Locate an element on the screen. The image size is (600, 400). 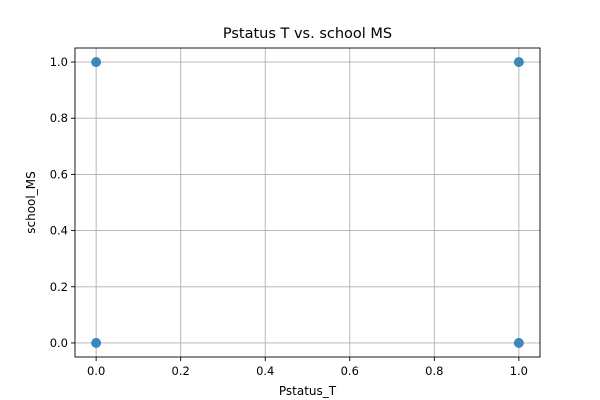
x-tick-label: 1.0 is located at coordinates (519, 371).